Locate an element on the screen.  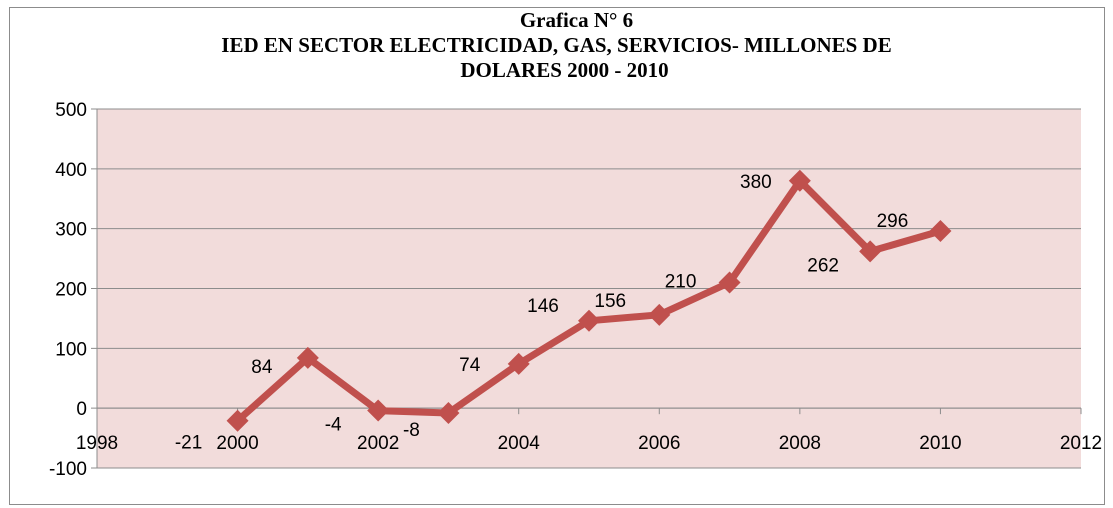
x-tick-label: 2010 is located at coordinates (940, 443).